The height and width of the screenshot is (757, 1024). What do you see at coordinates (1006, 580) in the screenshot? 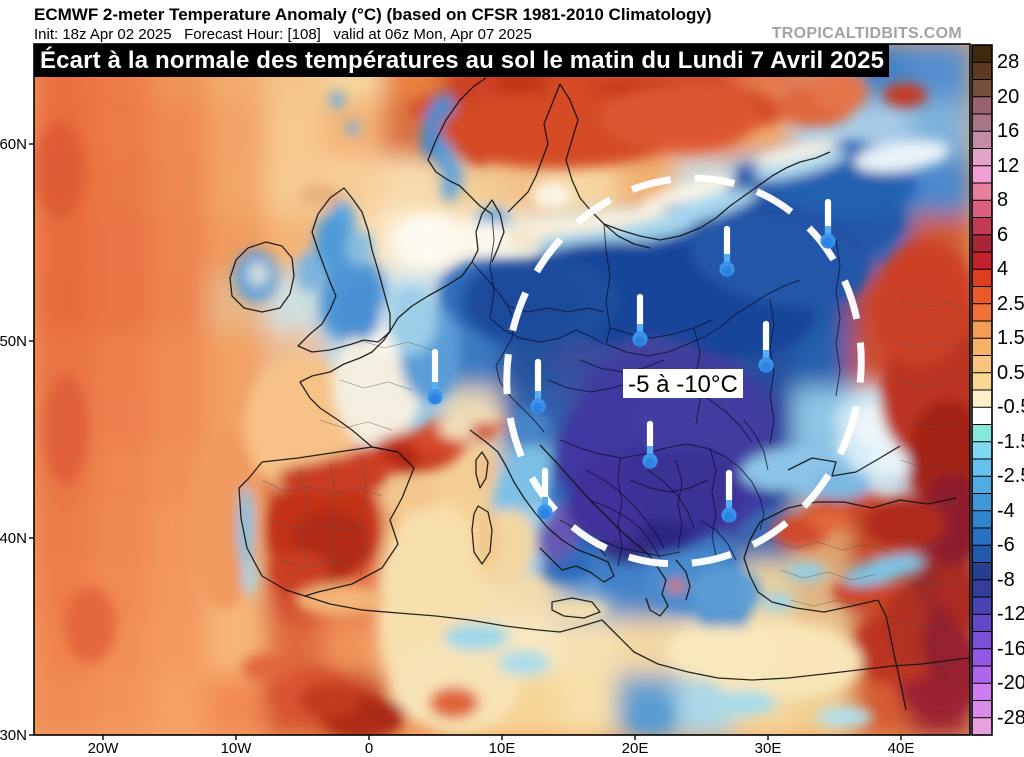
I see `svg-text: -8` at bounding box center [1006, 580].